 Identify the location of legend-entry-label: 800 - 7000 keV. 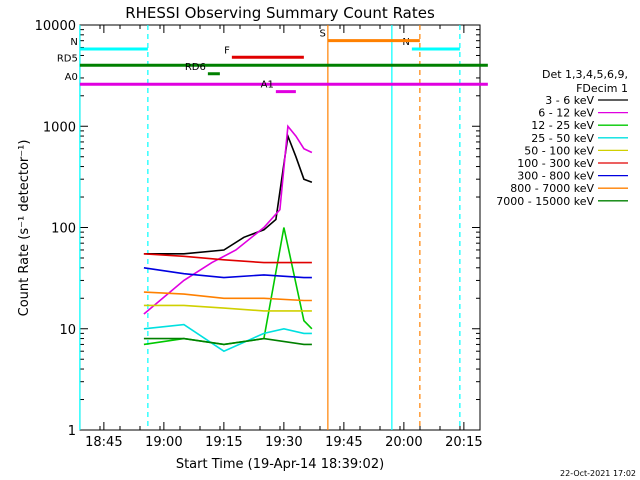
(552, 188).